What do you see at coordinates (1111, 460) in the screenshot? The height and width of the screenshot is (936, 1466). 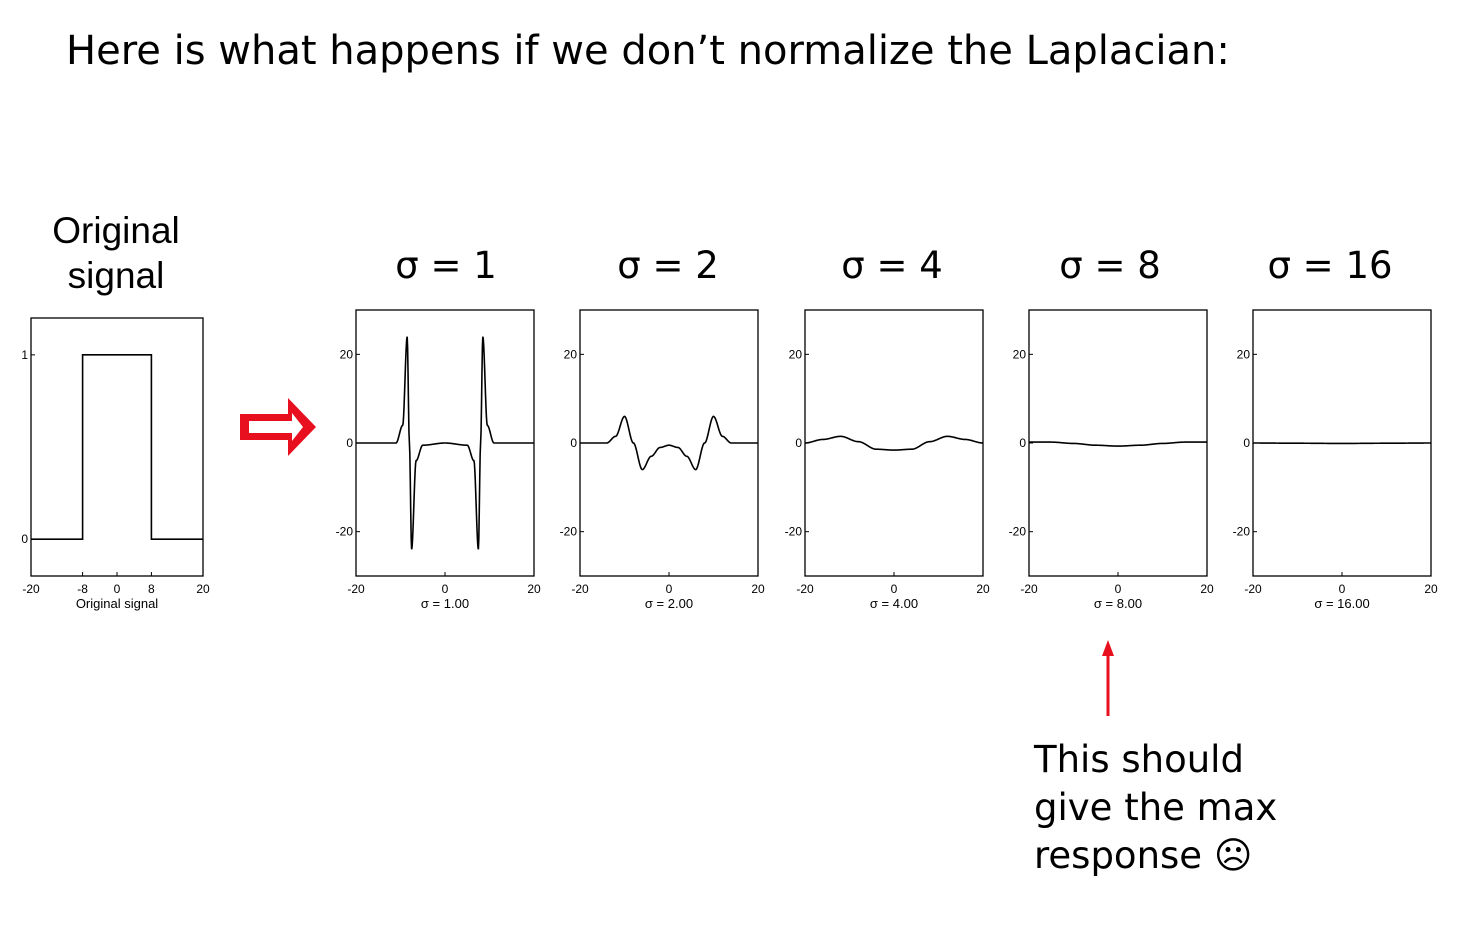 I see `chart-4: -20 0 20 -20 0 20 σ = 8.00` at bounding box center [1111, 460].